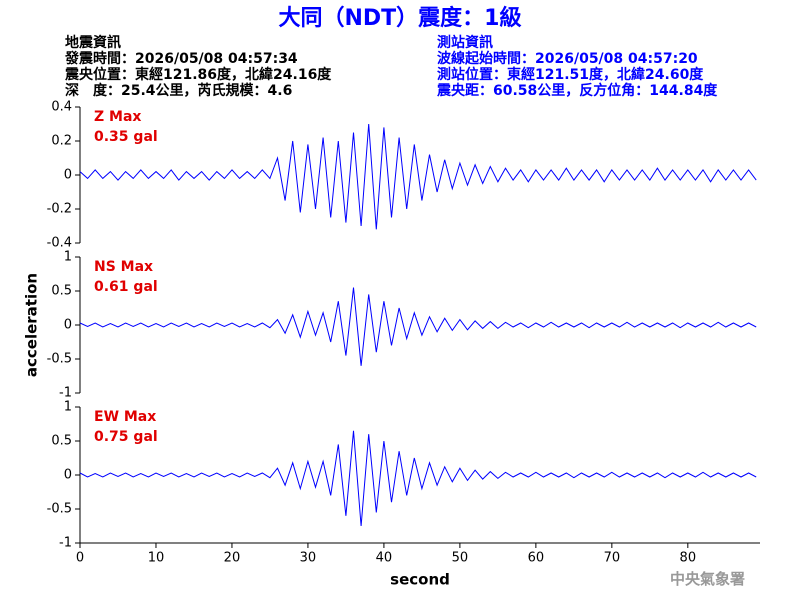 The width and height of the screenshot is (800, 600). What do you see at coordinates (59, 209) in the screenshot?
I see `y-tick-label: -0.2` at bounding box center [59, 209].